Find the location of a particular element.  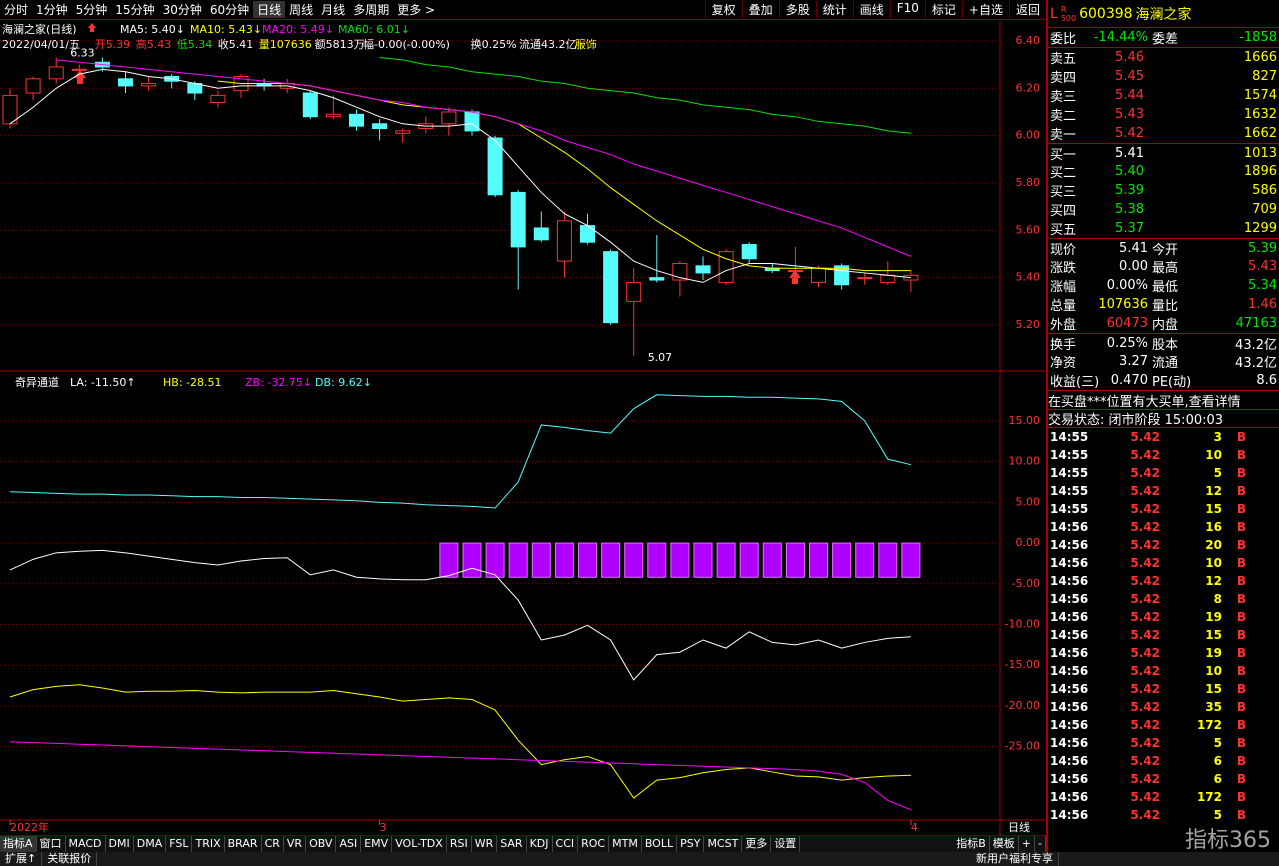

period-tab: 30分钟 is located at coordinates (182, 10).